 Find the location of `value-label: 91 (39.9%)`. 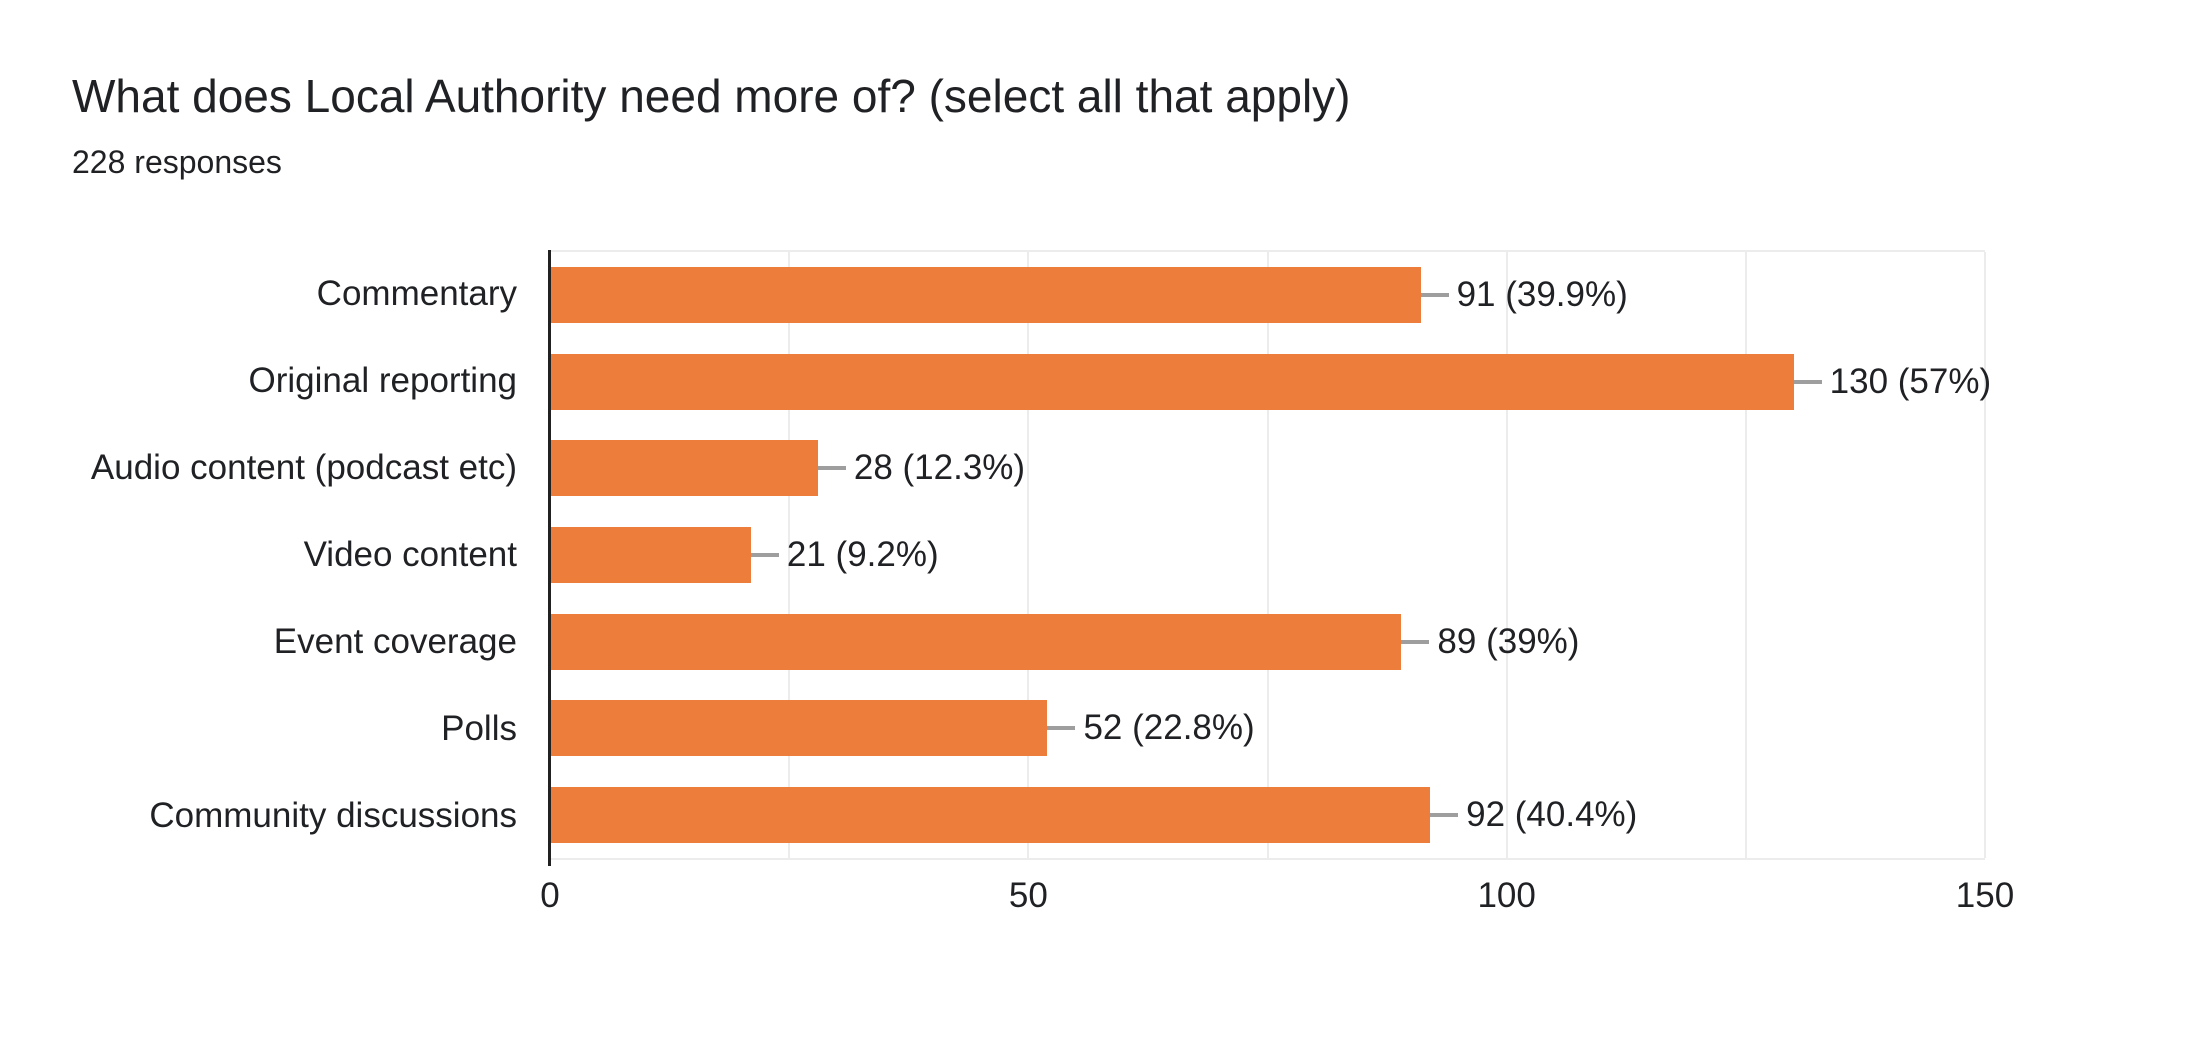

value-label: 91 (39.9%) is located at coordinates (1542, 295).